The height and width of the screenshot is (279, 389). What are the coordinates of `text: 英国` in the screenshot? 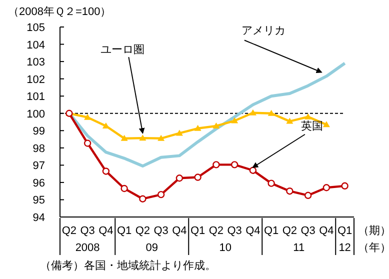 It's located at (311, 125).